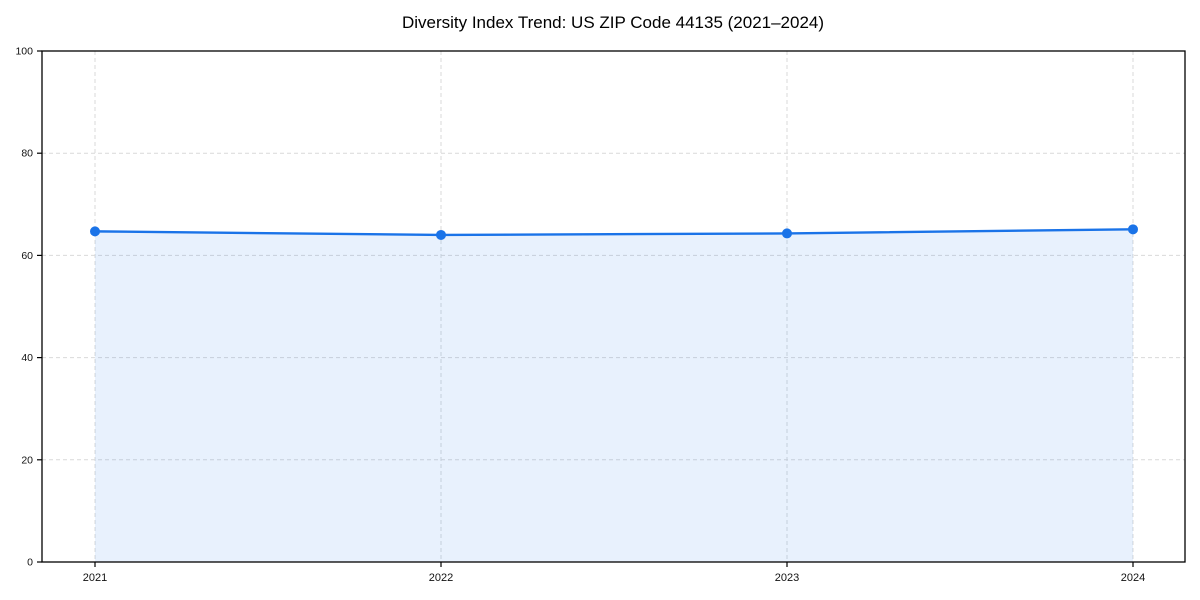 The image size is (1200, 600). Describe the element at coordinates (1133, 229) in the screenshot. I see `data-point-2024` at that location.